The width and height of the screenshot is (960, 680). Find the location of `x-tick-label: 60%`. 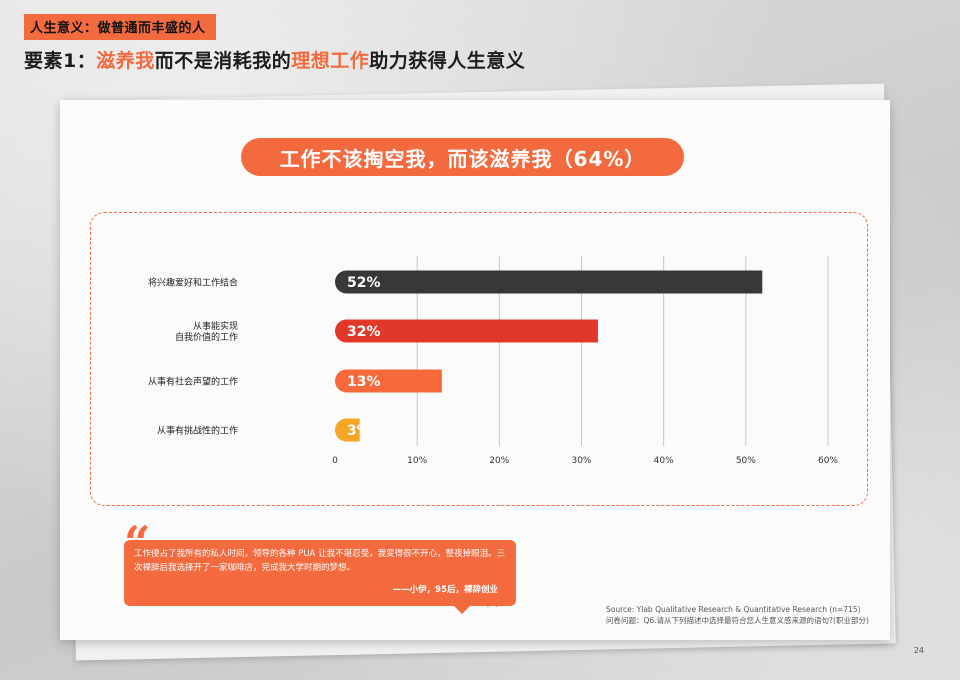

x-tick-label: 60% is located at coordinates (828, 461).